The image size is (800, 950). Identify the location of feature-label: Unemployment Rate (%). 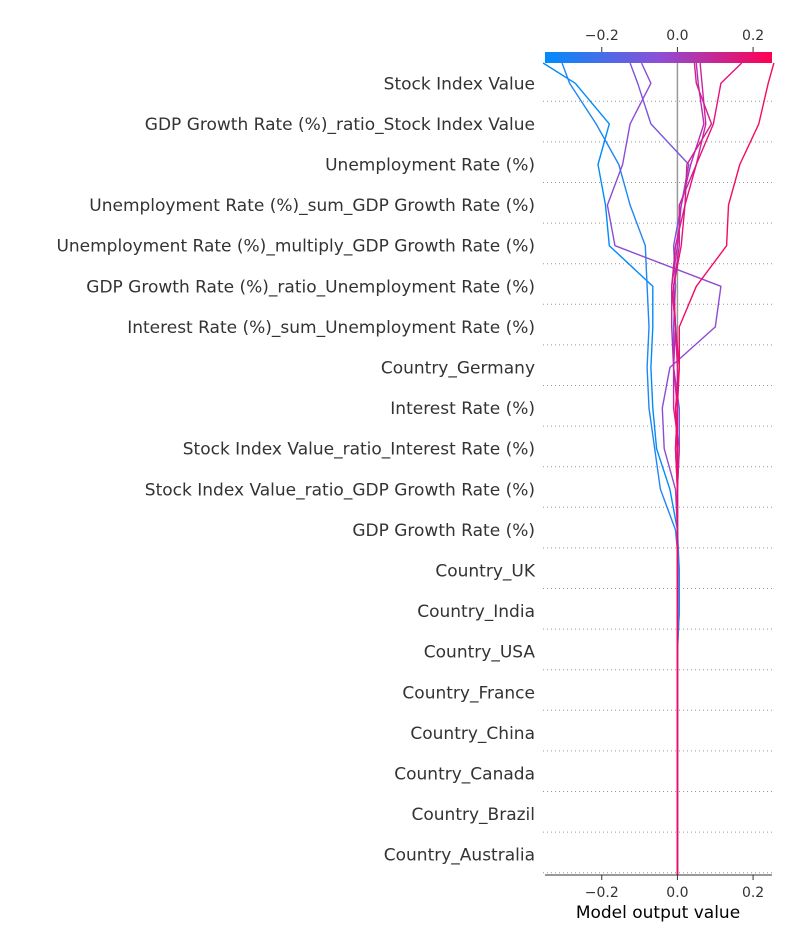
(430, 166).